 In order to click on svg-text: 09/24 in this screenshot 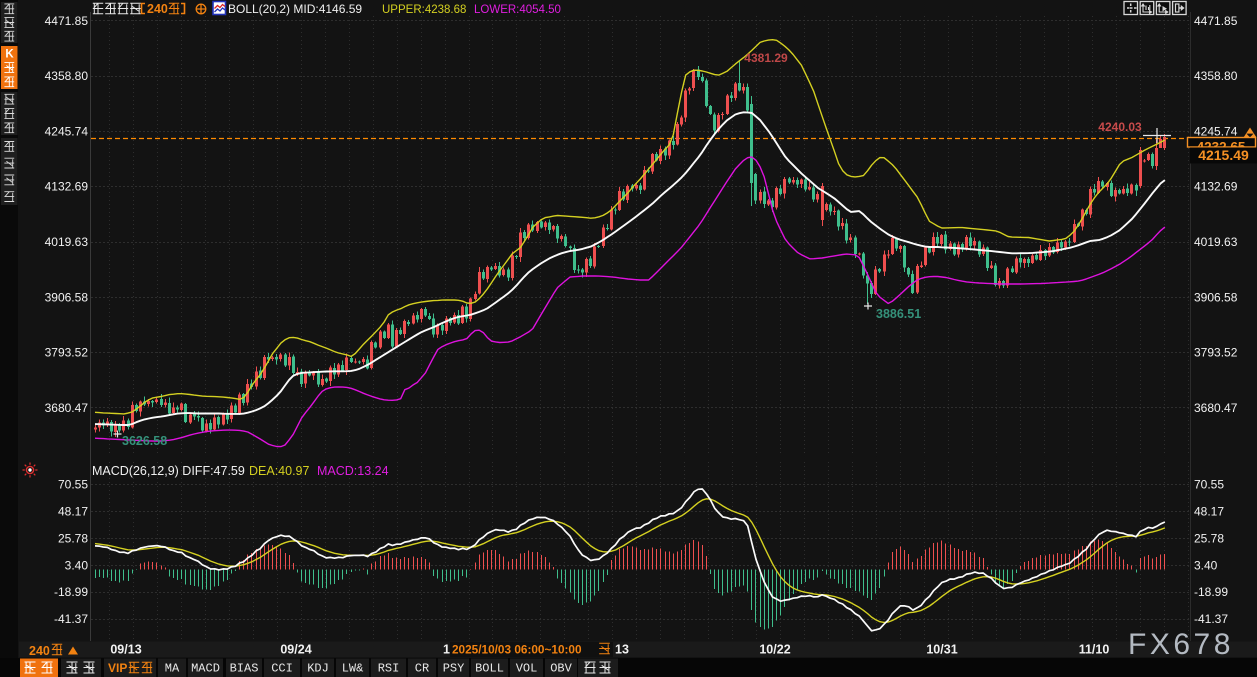, I will do `click(295, 650)`.